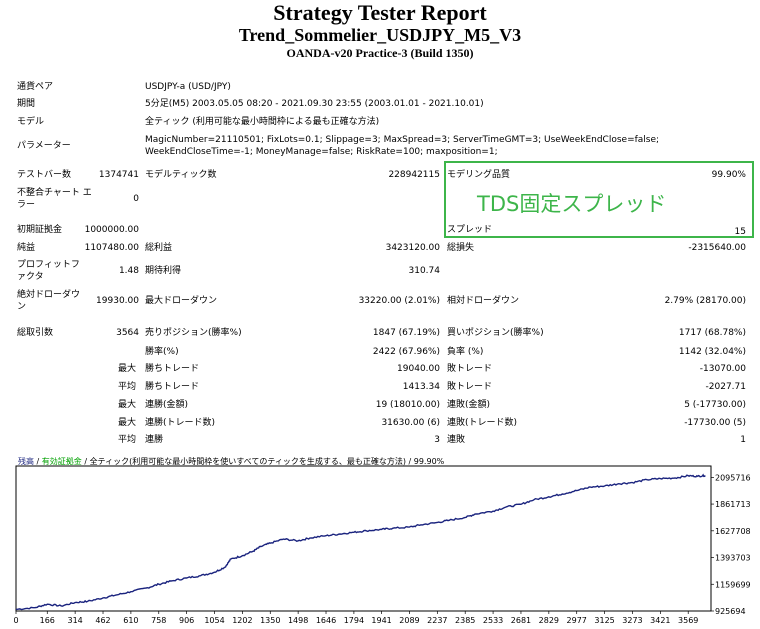  Describe the element at coordinates (186, 620) in the screenshot. I see `x-tick-label: 906` at that location.